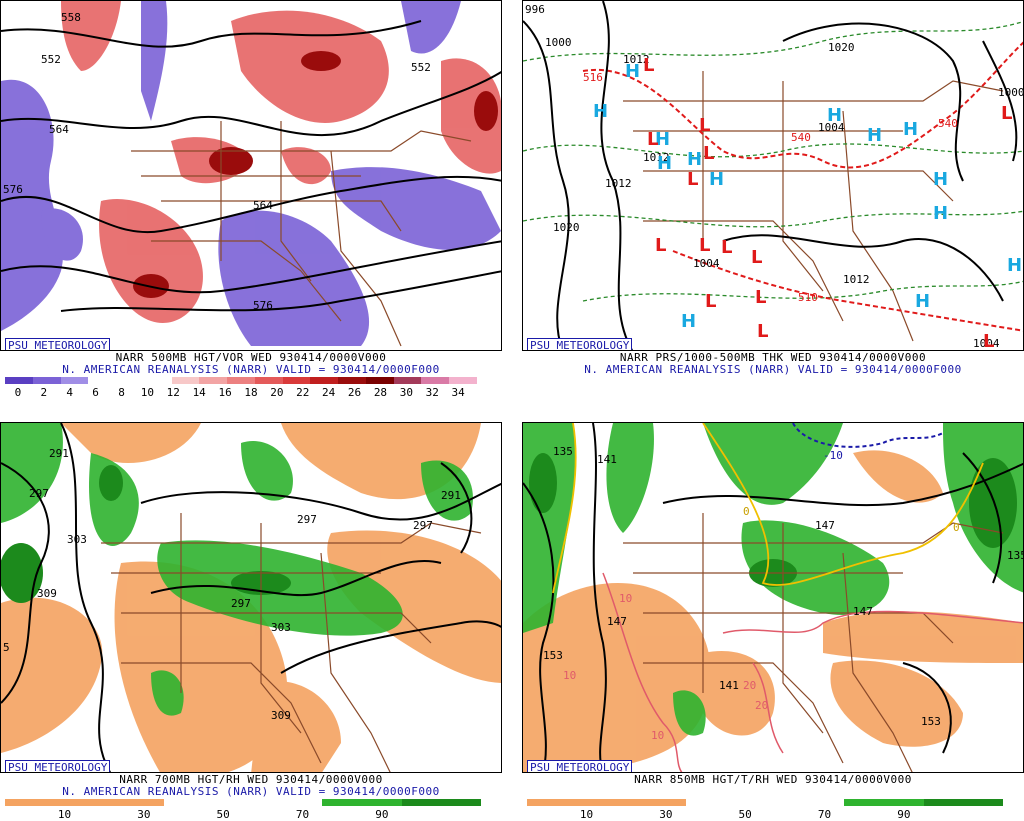  Describe the element at coordinates (729, 685) in the screenshot. I see `contour-label: 141` at that location.